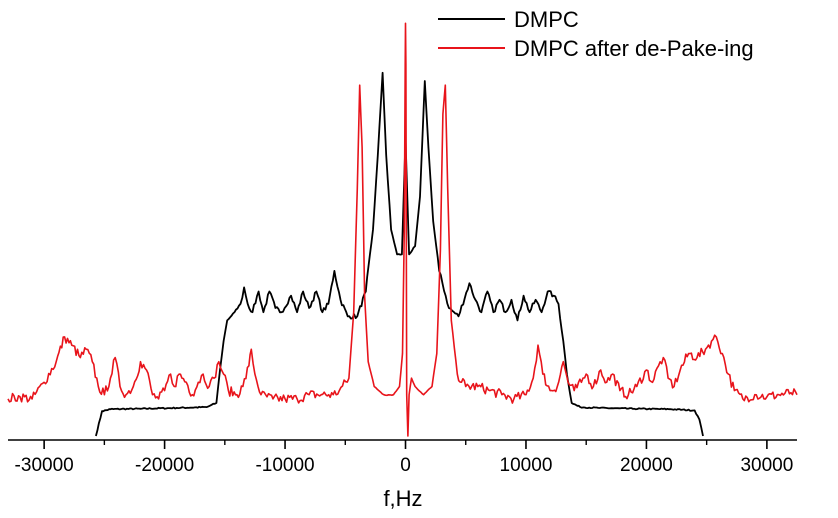 The image size is (838, 518). What do you see at coordinates (526, 465) in the screenshot?
I see `x-tick-label: 10000` at bounding box center [526, 465].